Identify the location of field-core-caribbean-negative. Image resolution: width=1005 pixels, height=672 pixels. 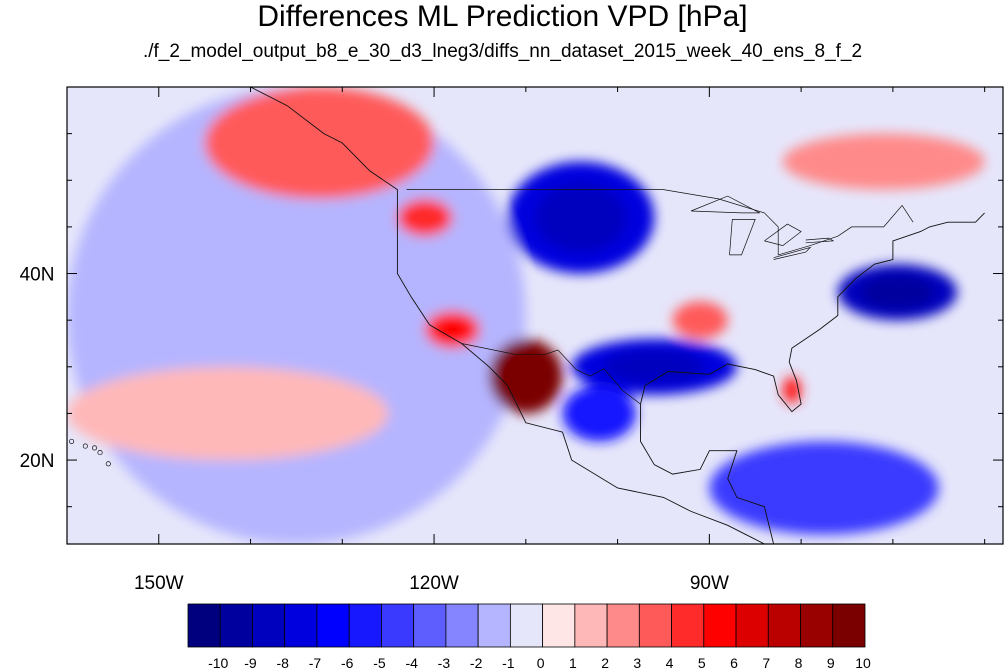
(824, 488).